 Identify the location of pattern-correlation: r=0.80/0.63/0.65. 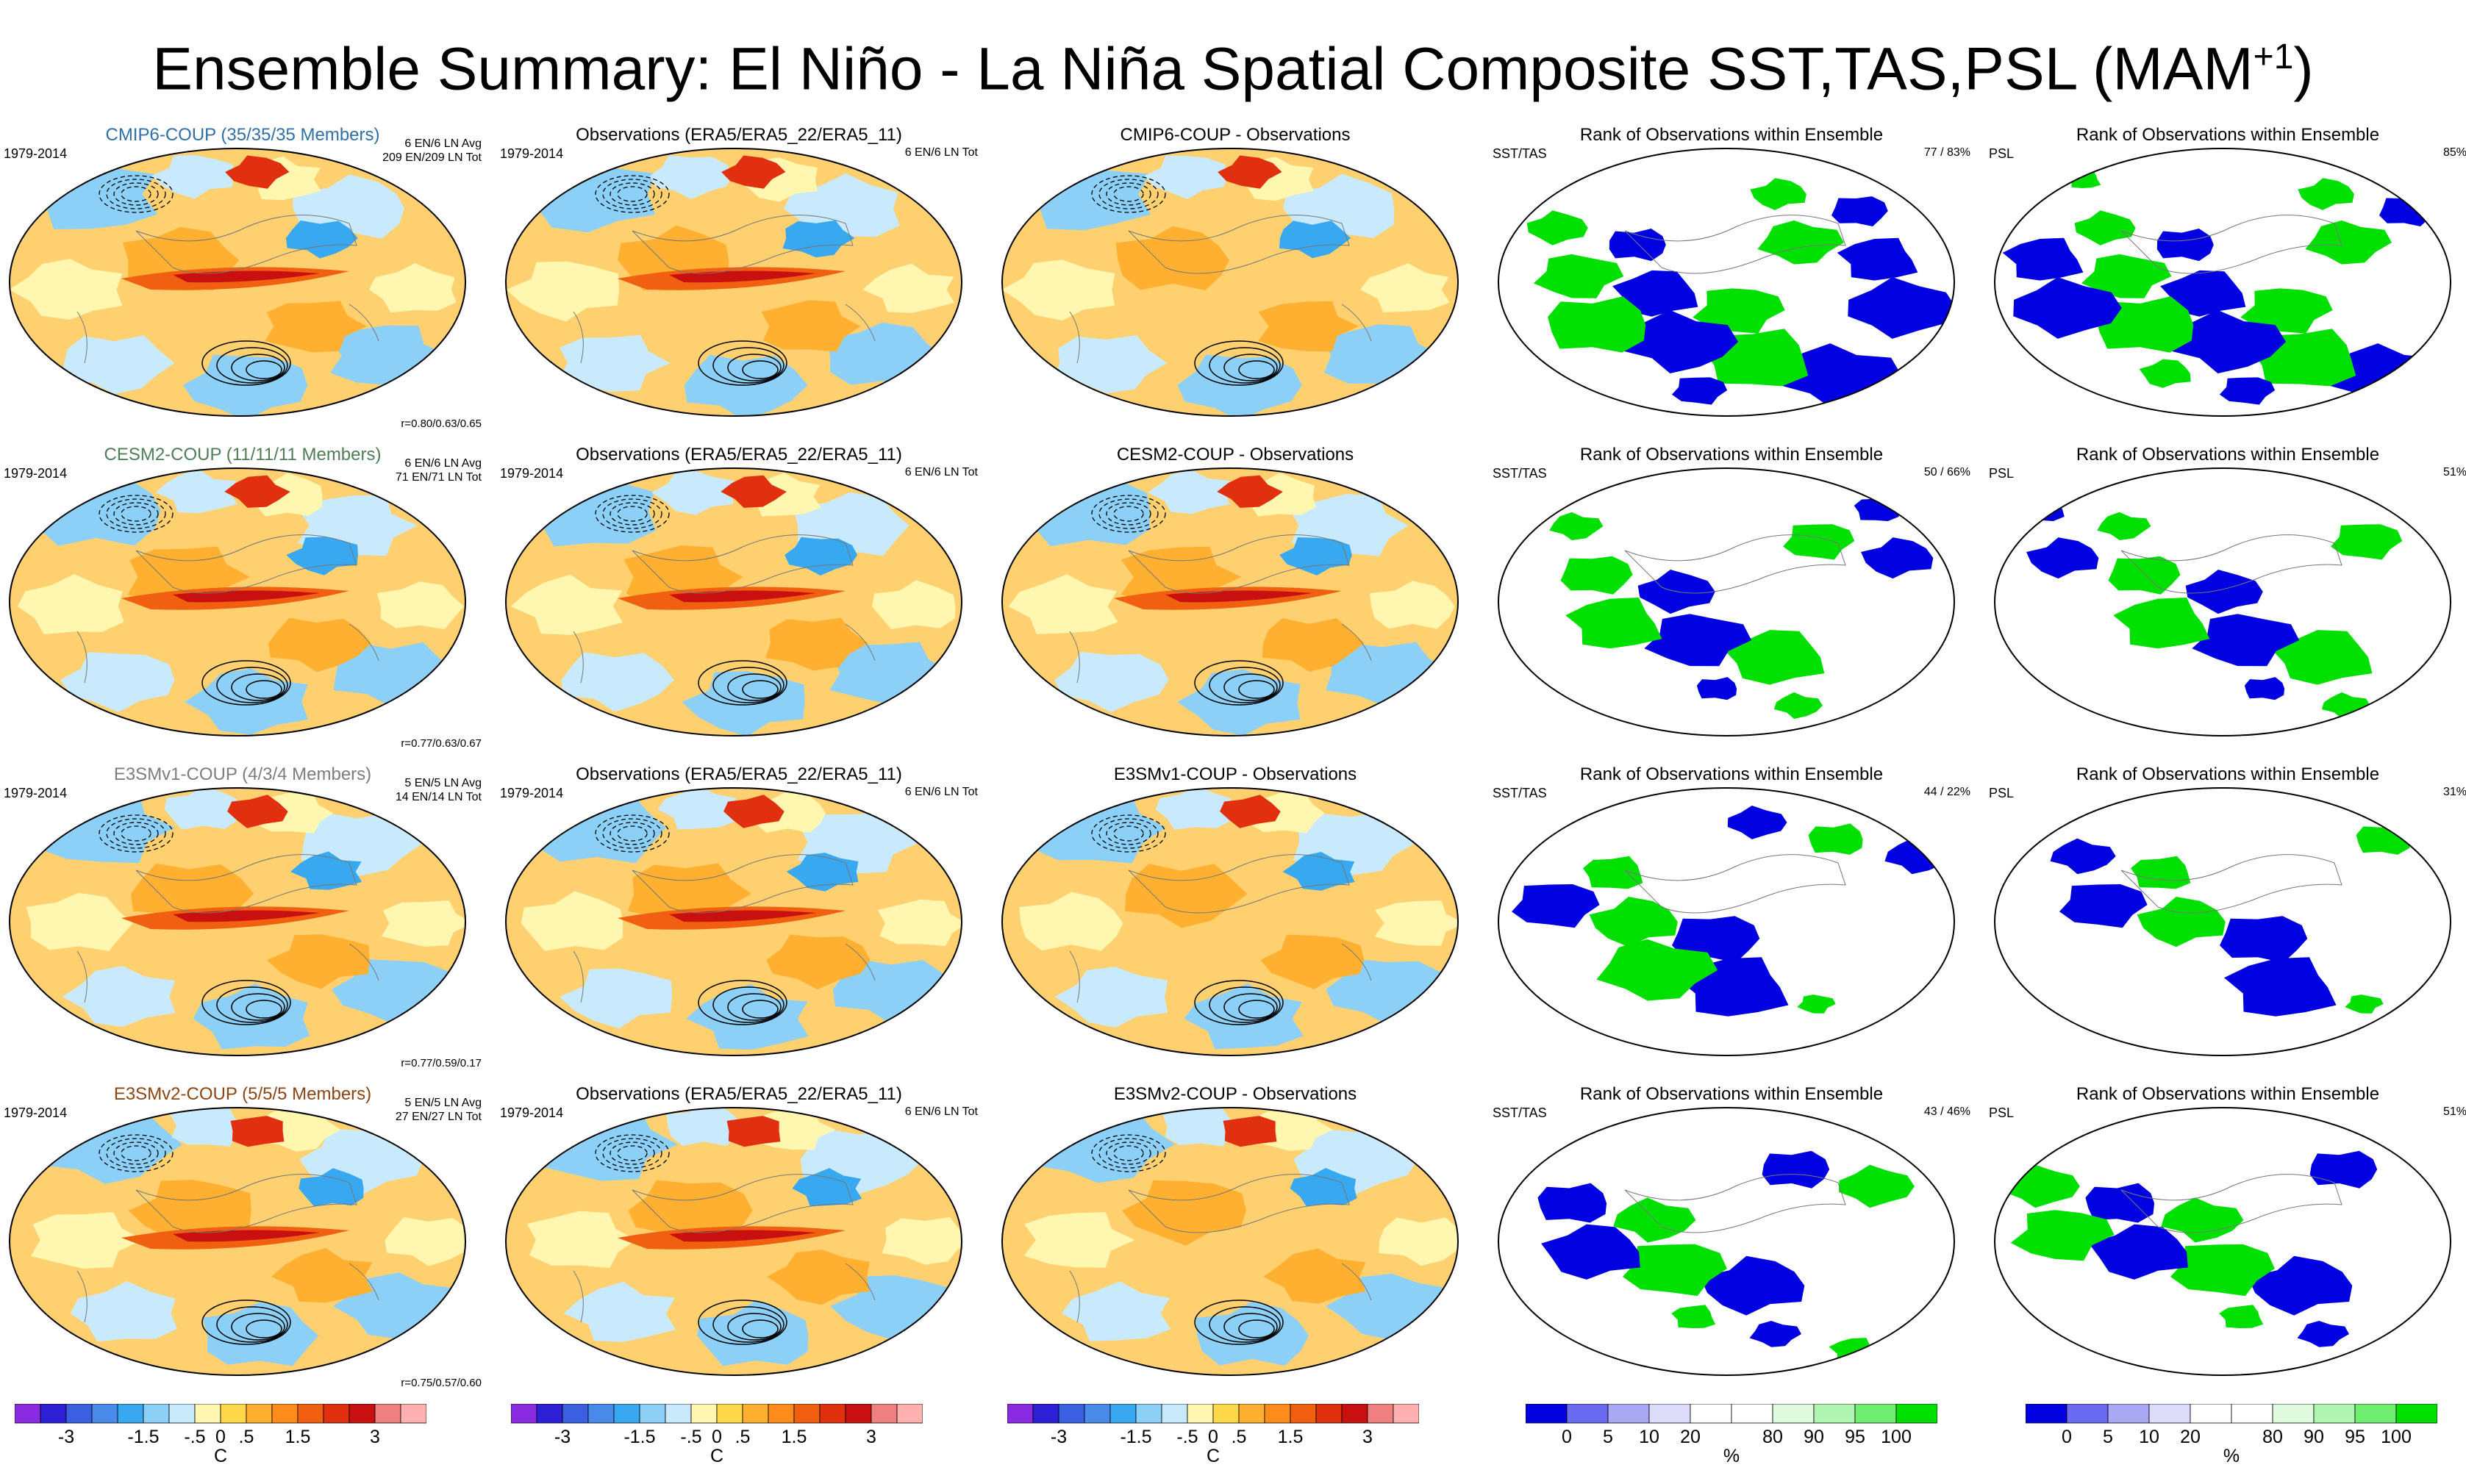
(441, 423).